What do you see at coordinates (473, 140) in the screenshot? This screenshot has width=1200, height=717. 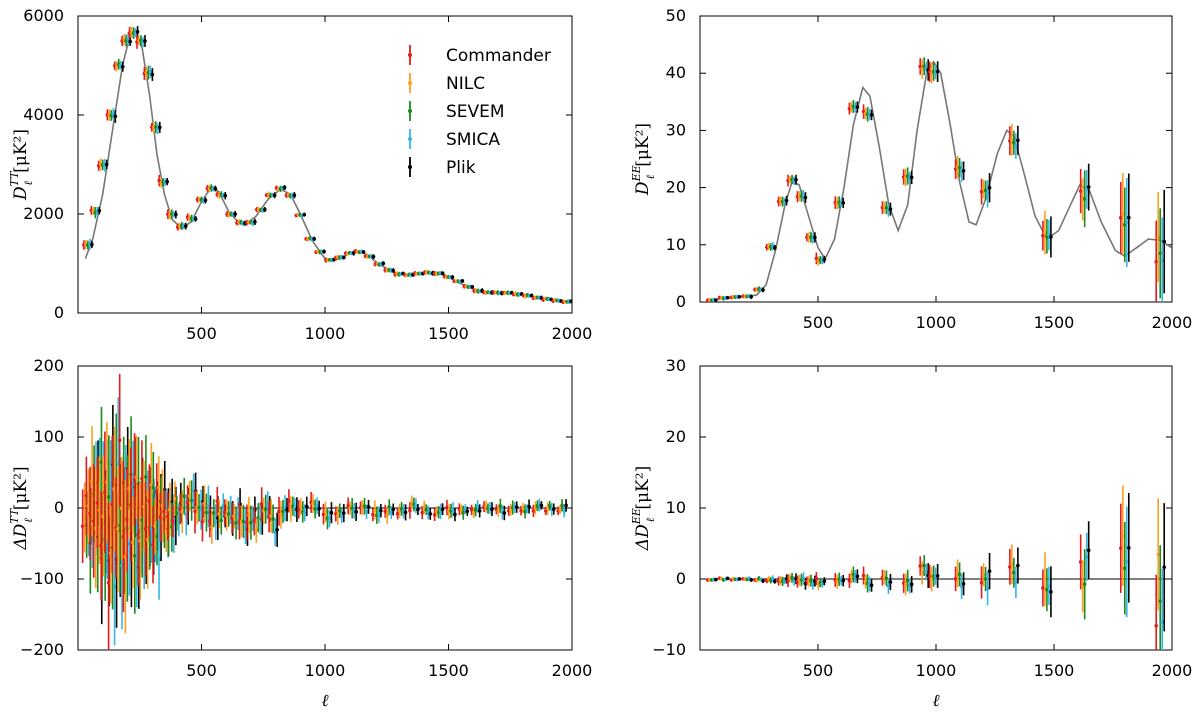 I see `legend-label-smica: SMICA` at bounding box center [473, 140].